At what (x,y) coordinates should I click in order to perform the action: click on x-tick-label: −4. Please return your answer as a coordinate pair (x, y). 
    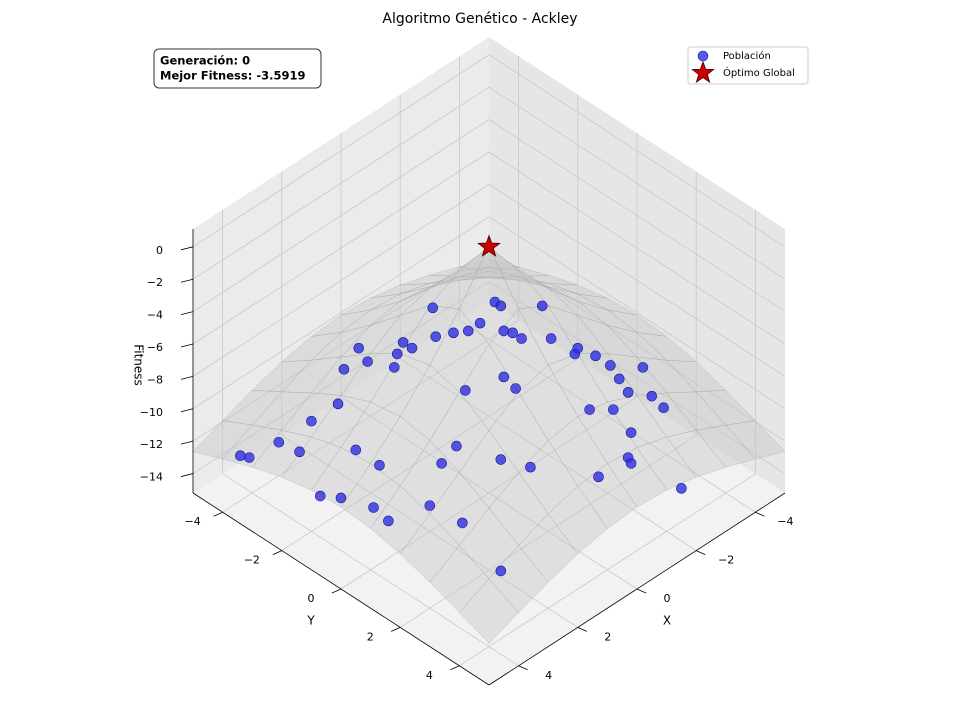
    Looking at the image, I should click on (785, 521).